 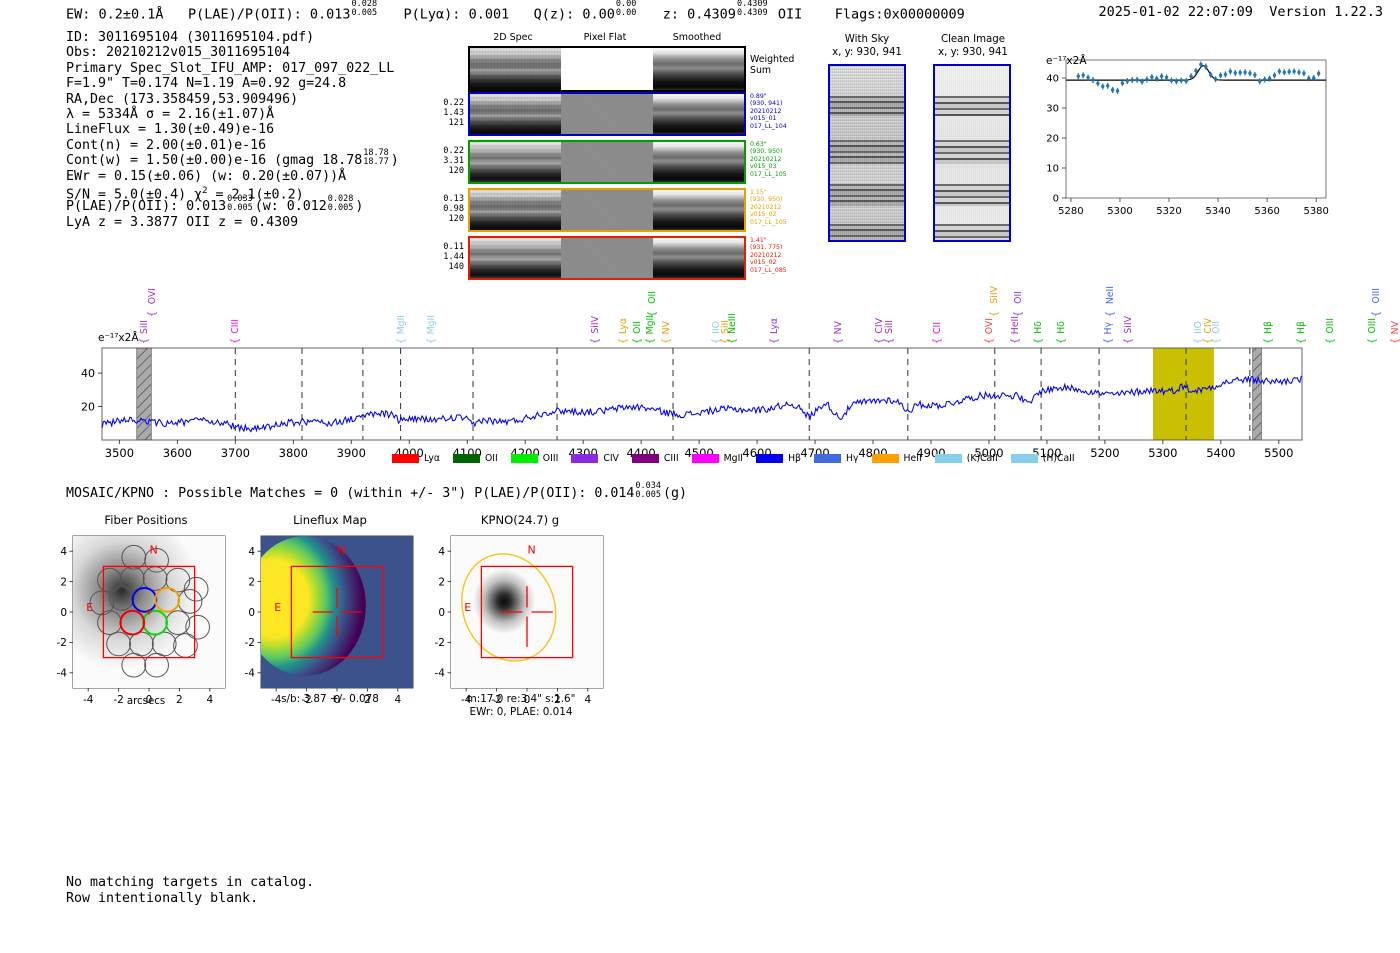 What do you see at coordinates (456, 219) in the screenshot?
I see `fiber-3-val3: 120` at bounding box center [456, 219].